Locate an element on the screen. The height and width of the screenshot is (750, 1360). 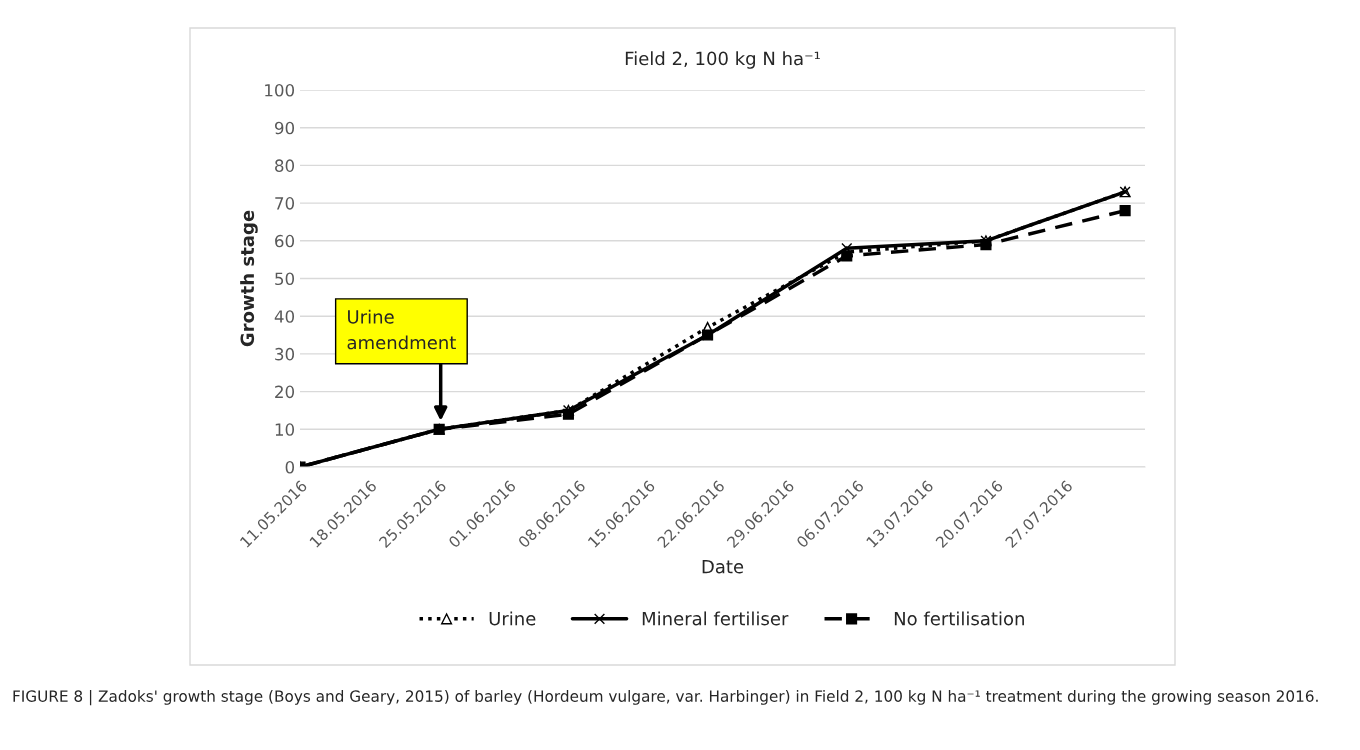
y-tick-label: 70 is located at coordinates (285, 203).